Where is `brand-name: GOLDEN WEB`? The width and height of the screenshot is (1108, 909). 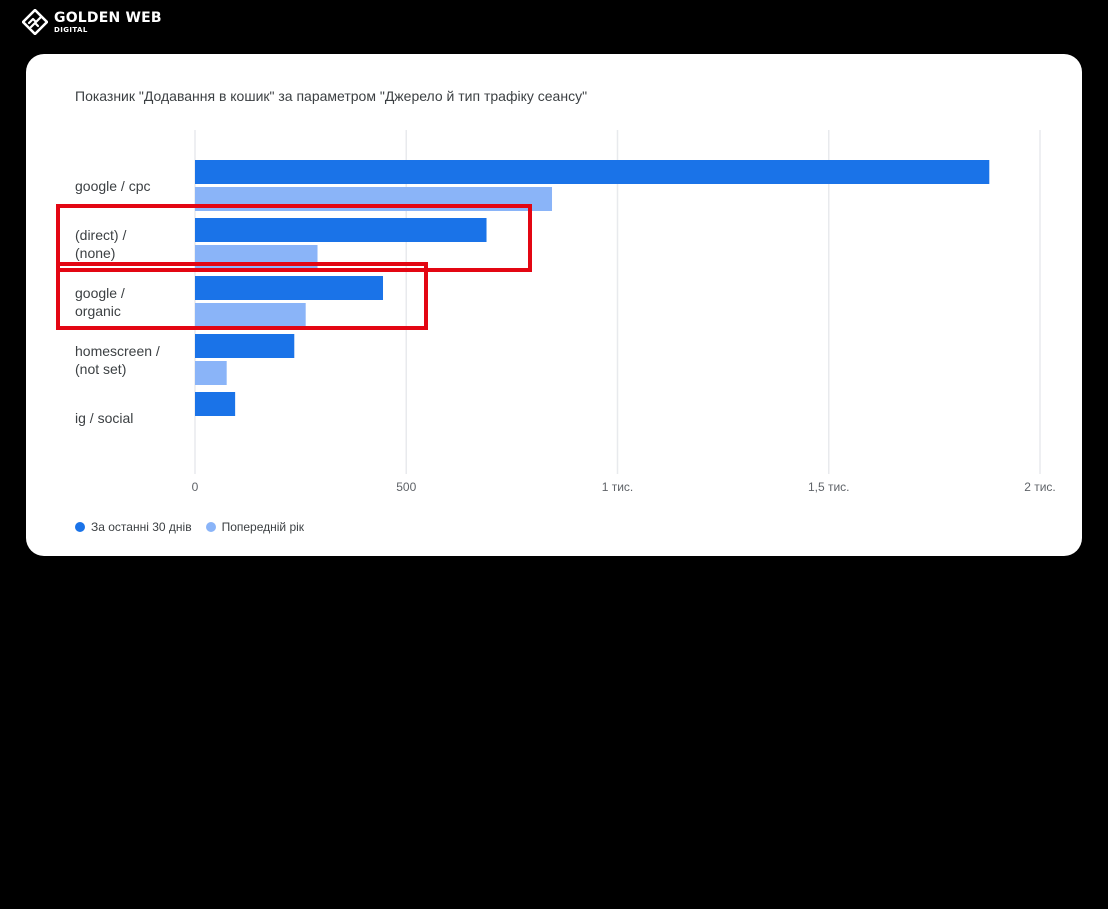
brand-name: GOLDEN WEB is located at coordinates (108, 17).